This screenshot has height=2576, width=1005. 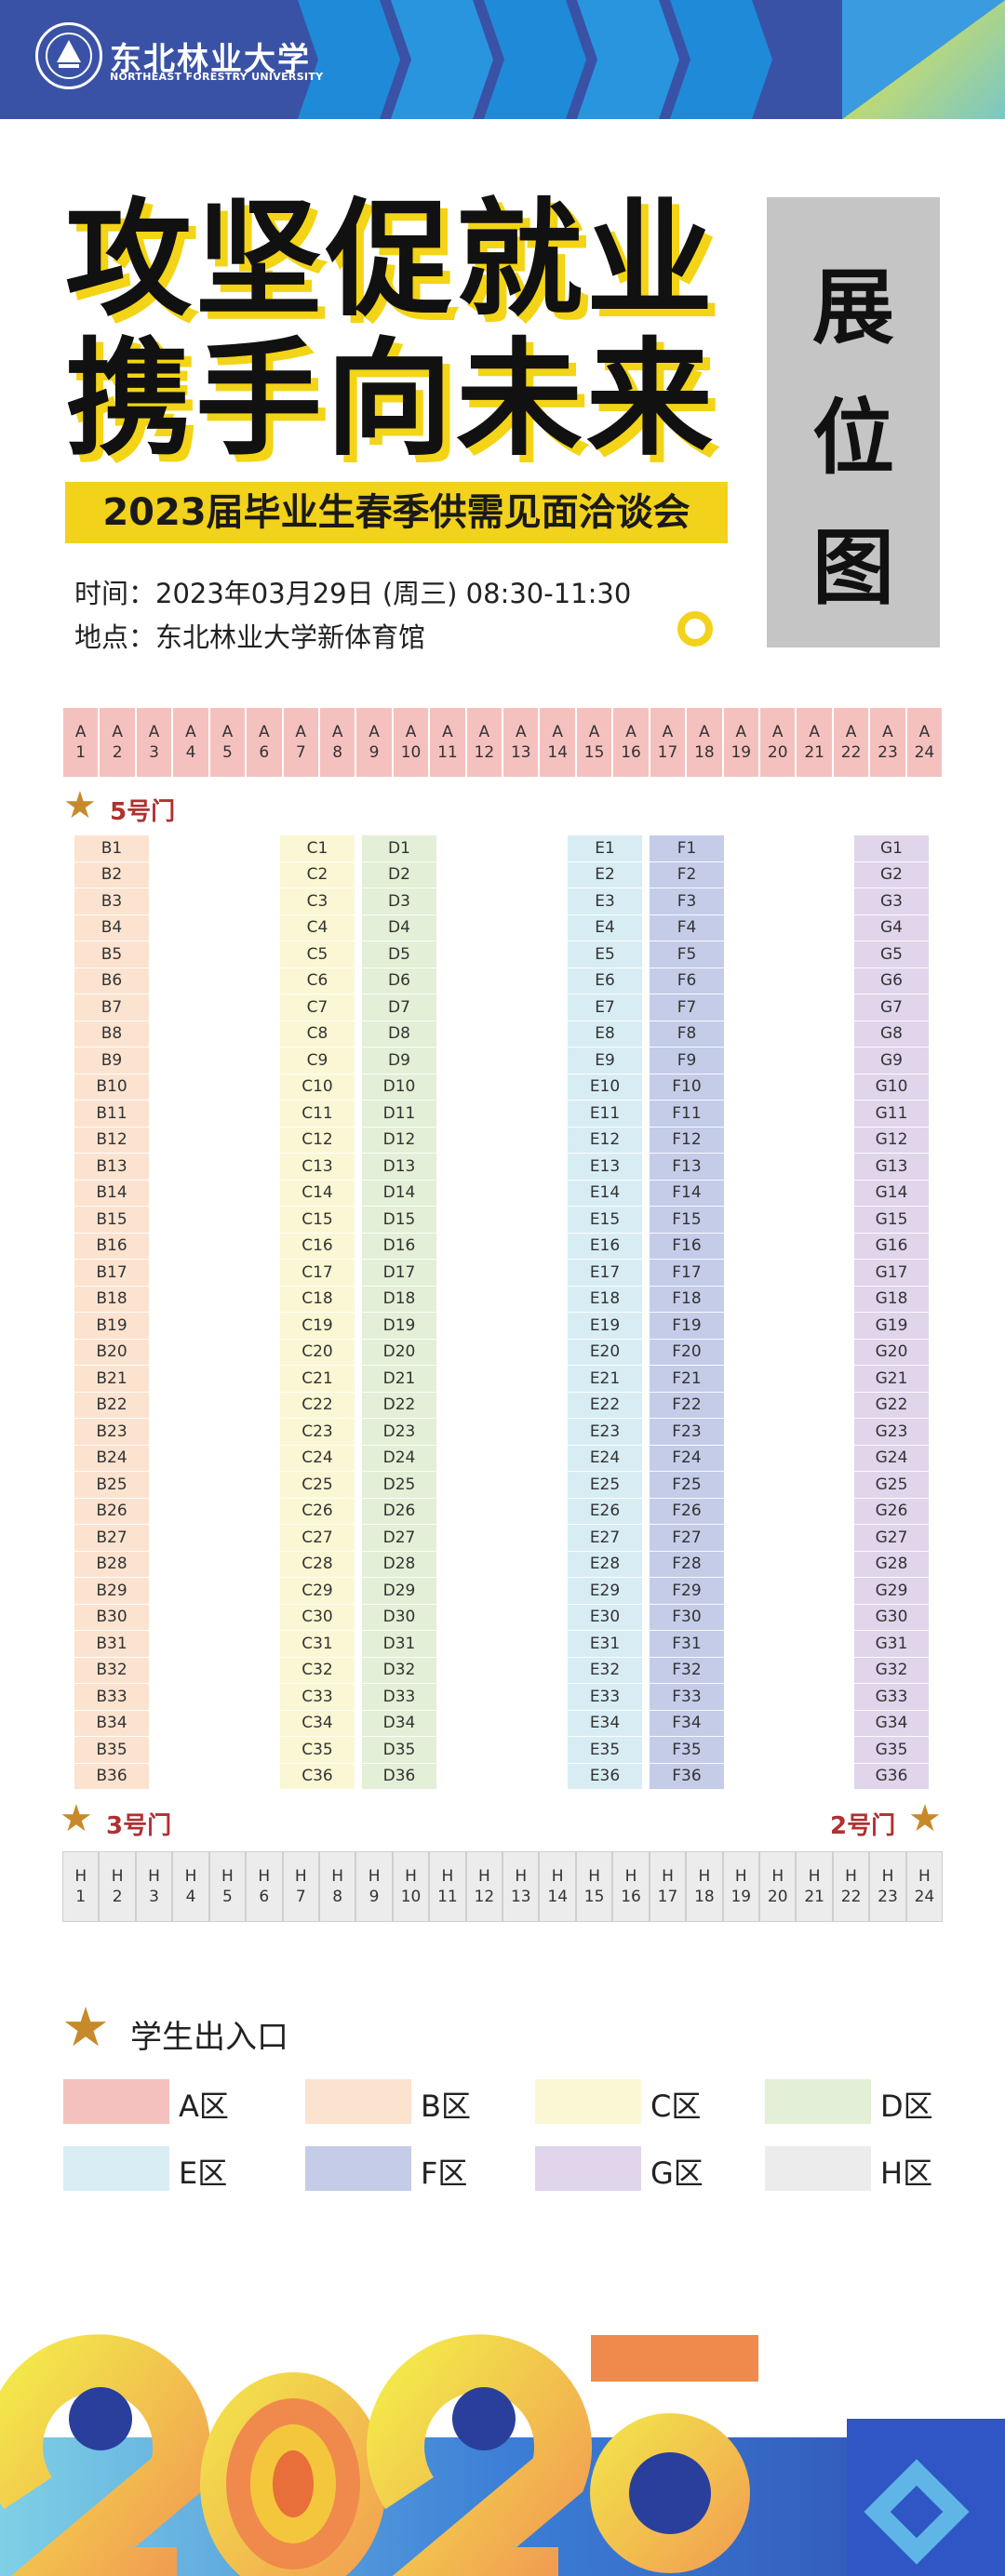 What do you see at coordinates (111, 901) in the screenshot?
I see `booth-cell: B3` at bounding box center [111, 901].